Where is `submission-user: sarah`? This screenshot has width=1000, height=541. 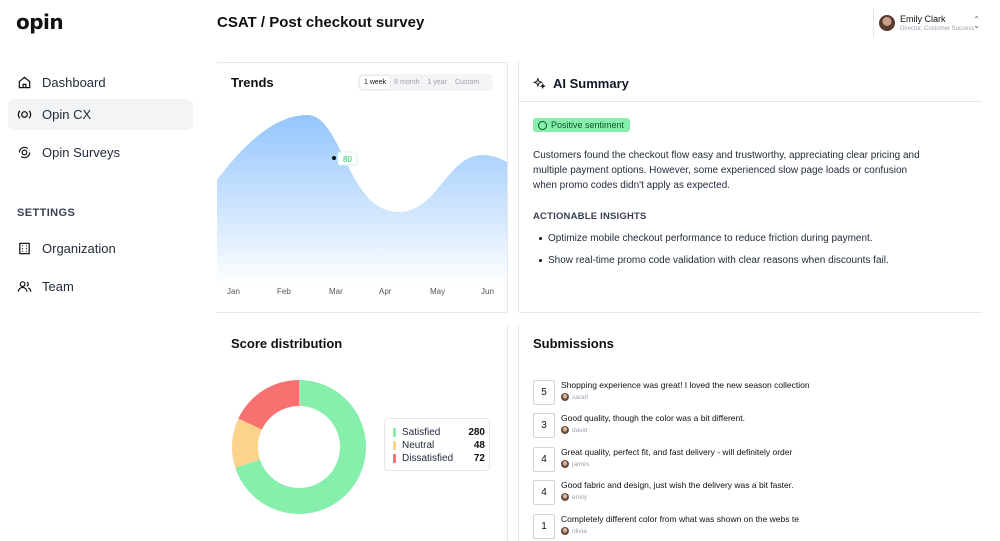
submission-user: sarah is located at coordinates (574, 397).